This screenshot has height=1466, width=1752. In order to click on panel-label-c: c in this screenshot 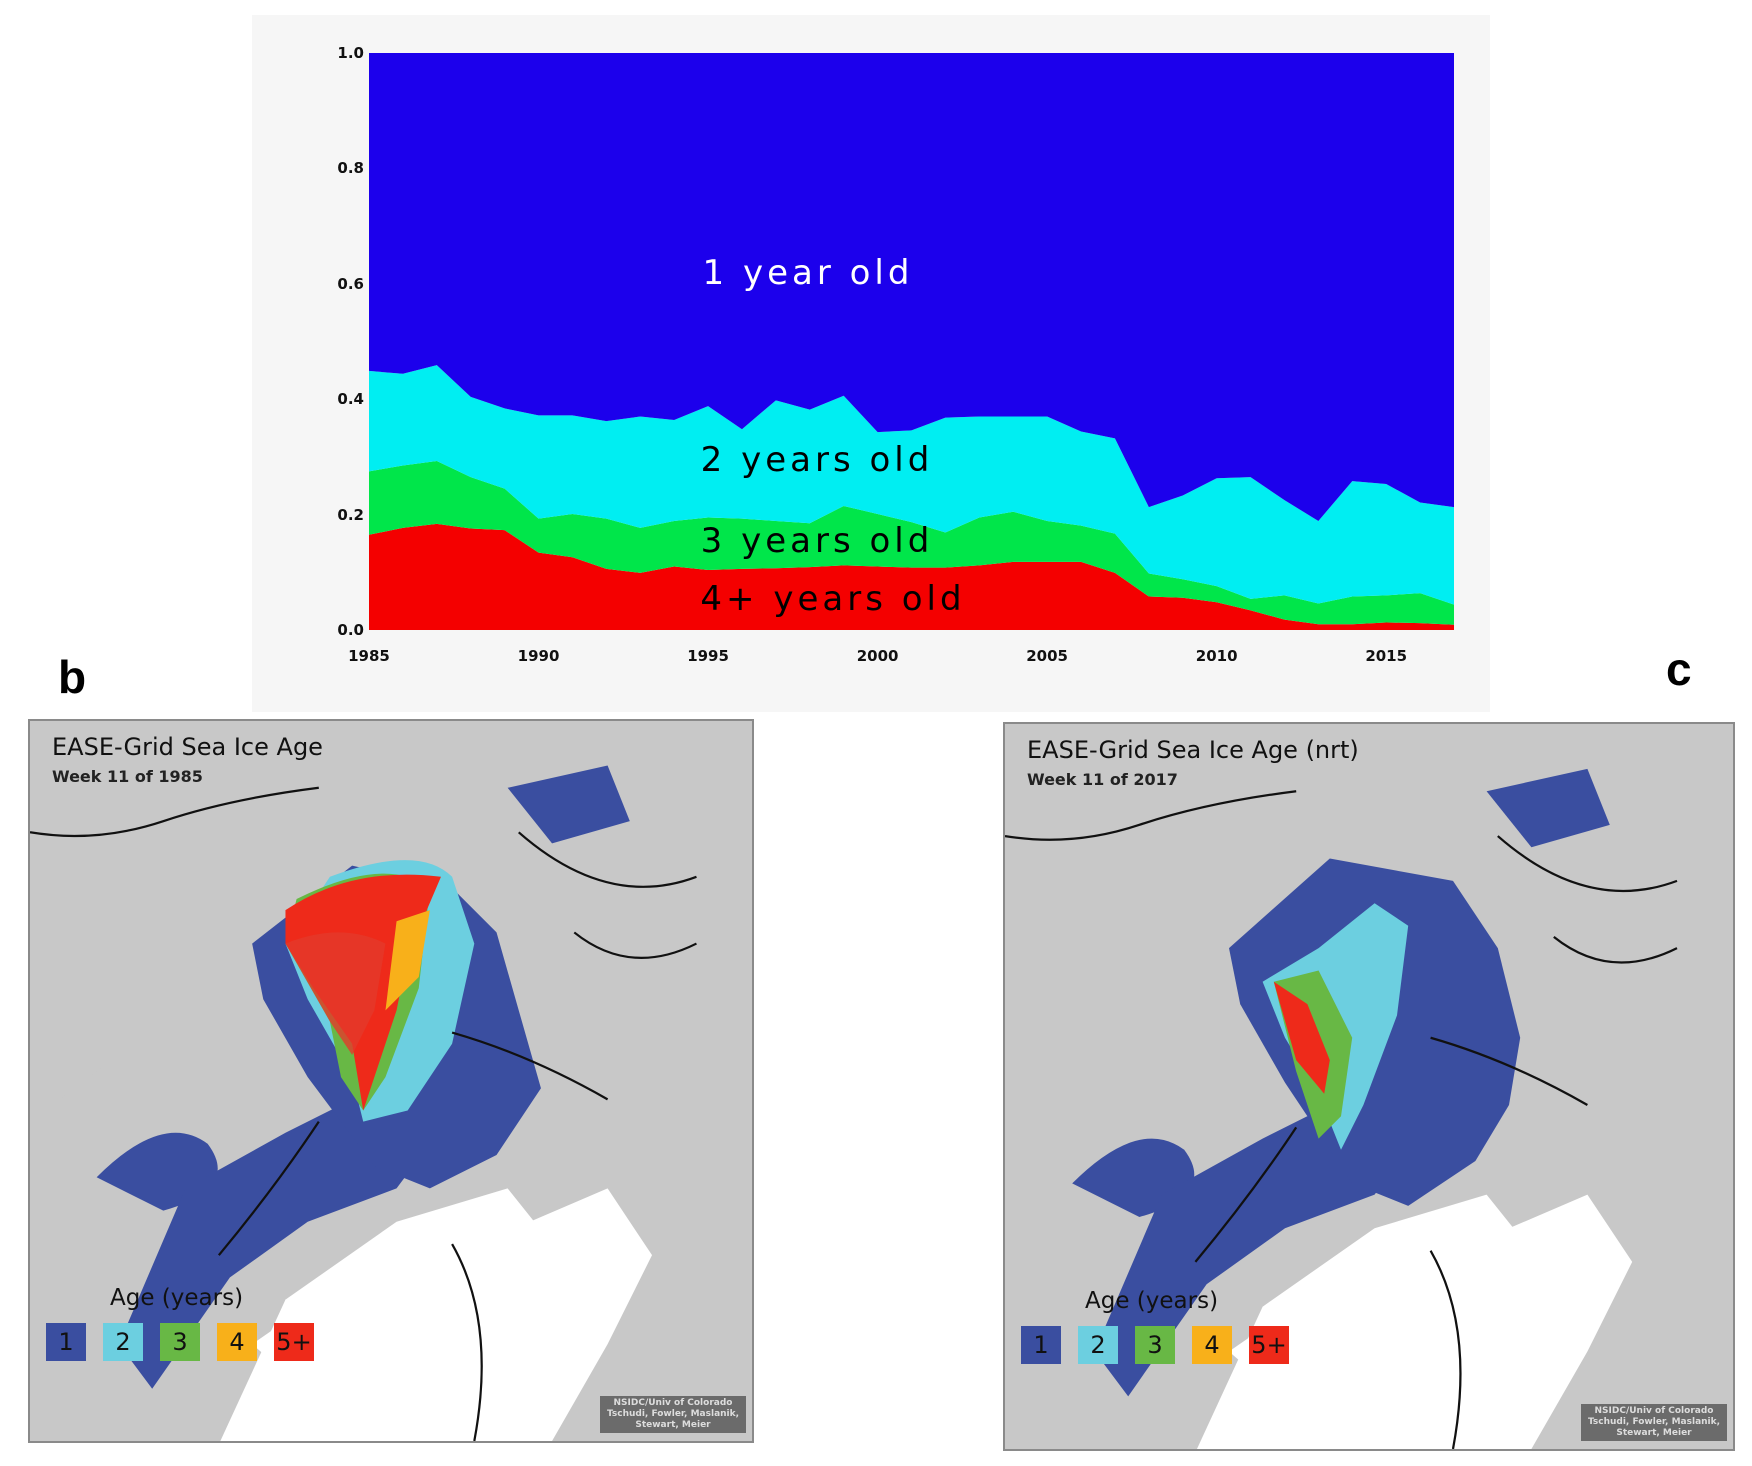, I will do `click(1679, 669)`.